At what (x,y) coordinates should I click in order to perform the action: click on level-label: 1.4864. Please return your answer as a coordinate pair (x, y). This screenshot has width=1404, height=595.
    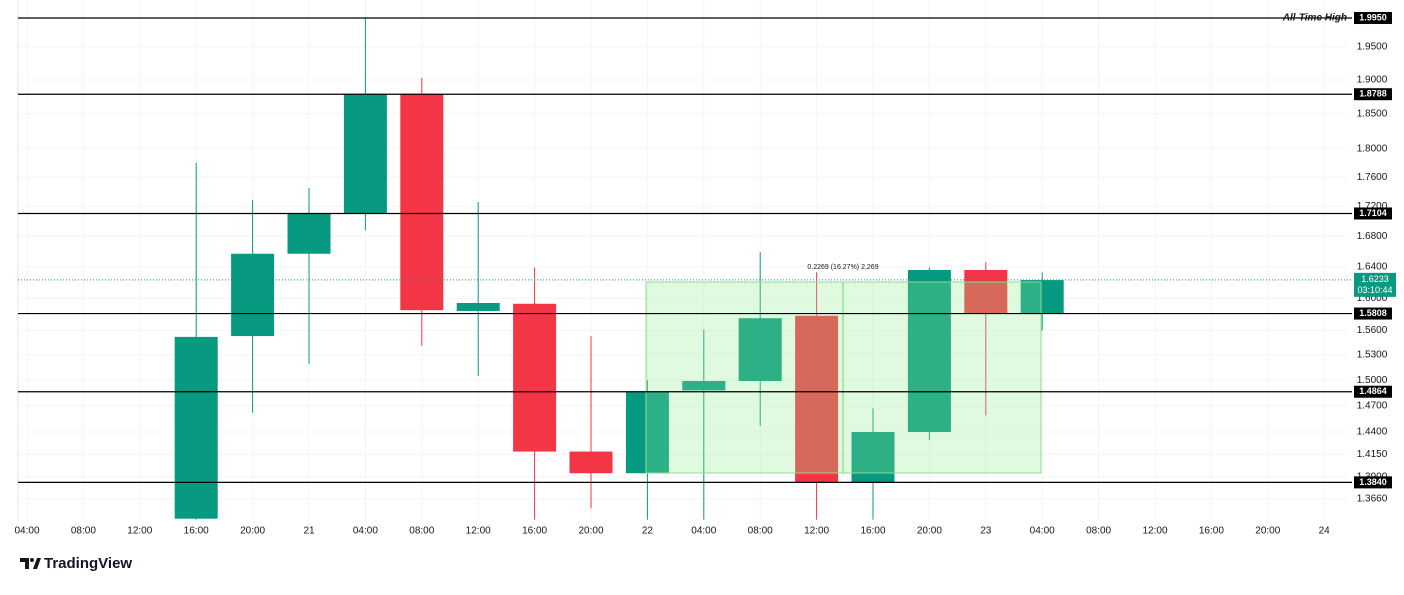
    Looking at the image, I should click on (1373, 391).